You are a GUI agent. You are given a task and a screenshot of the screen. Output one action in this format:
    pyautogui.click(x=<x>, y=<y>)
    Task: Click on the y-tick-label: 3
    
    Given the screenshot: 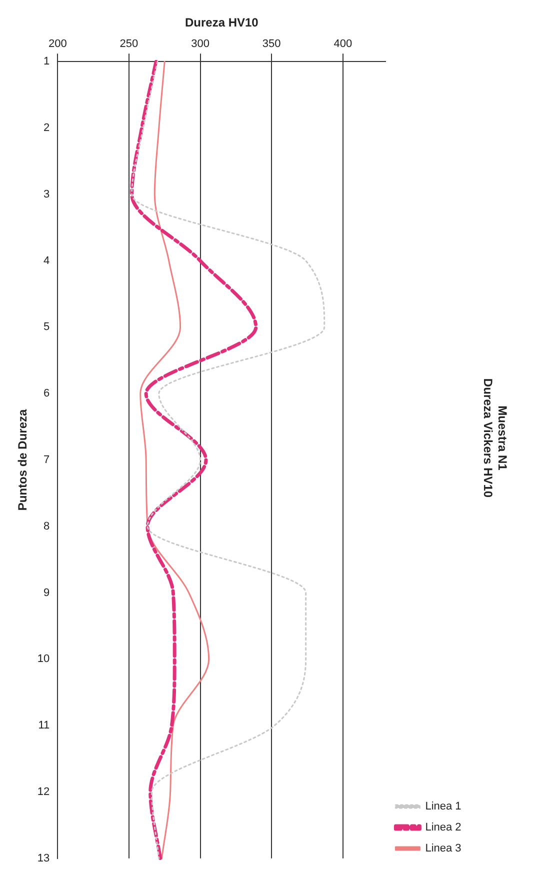 What is the action you would take?
    pyautogui.click(x=47, y=194)
    